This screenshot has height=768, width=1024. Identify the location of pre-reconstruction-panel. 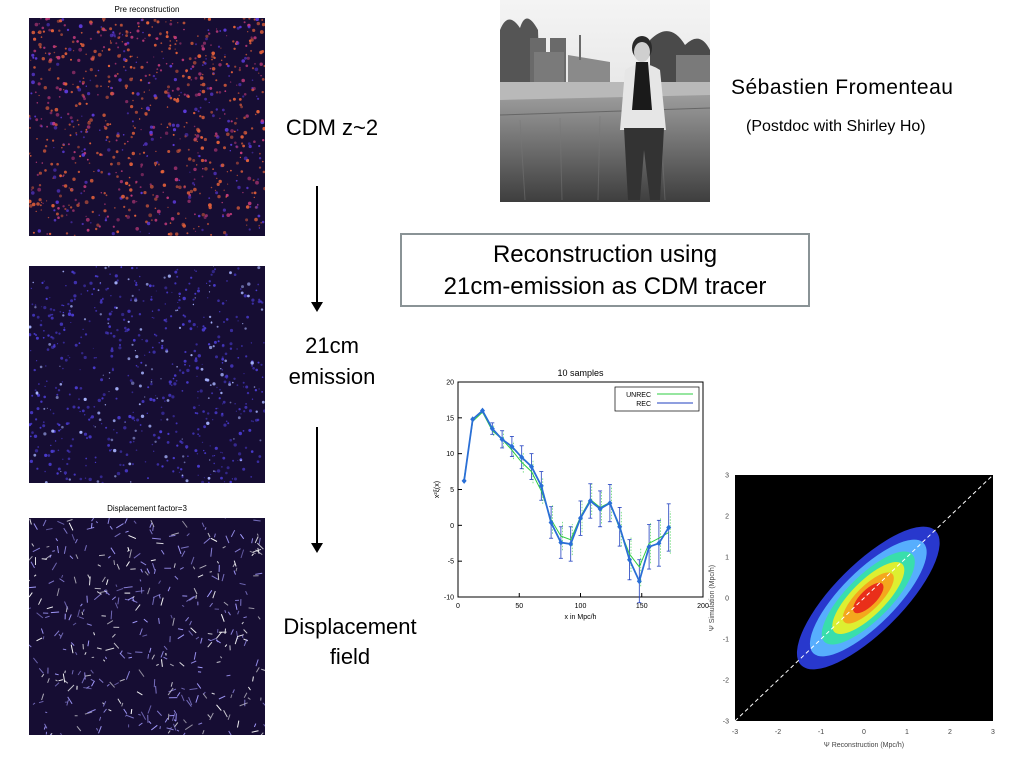
(147, 127).